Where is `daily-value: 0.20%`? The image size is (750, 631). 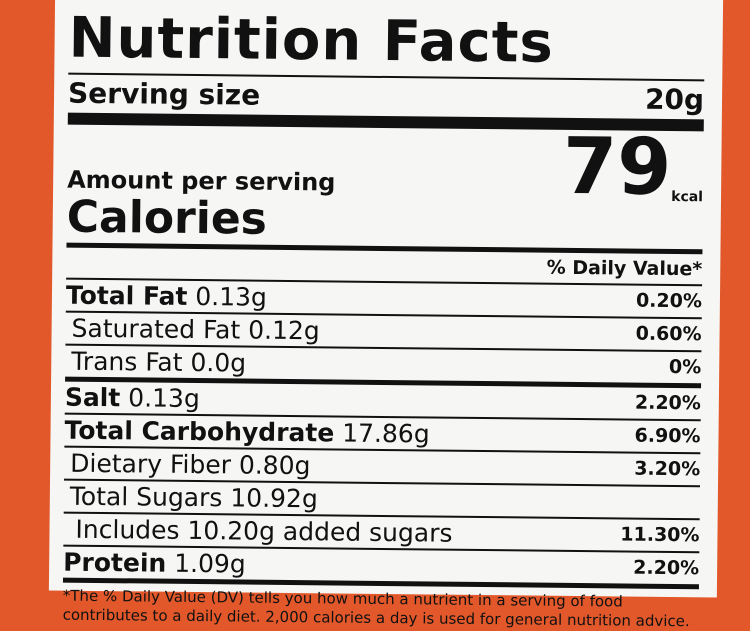
daily-value: 0.20% is located at coordinates (669, 301).